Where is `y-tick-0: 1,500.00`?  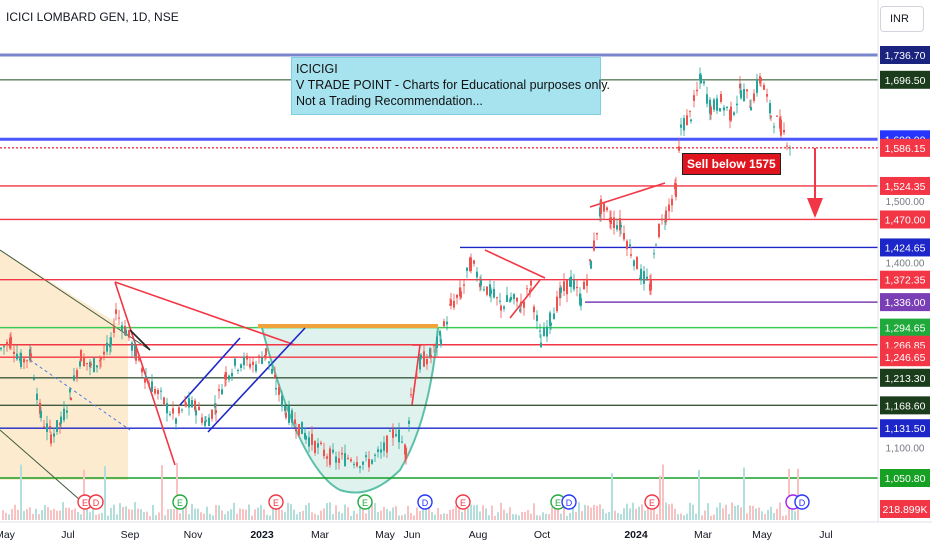 y-tick-0: 1,500.00 is located at coordinates (905, 202).